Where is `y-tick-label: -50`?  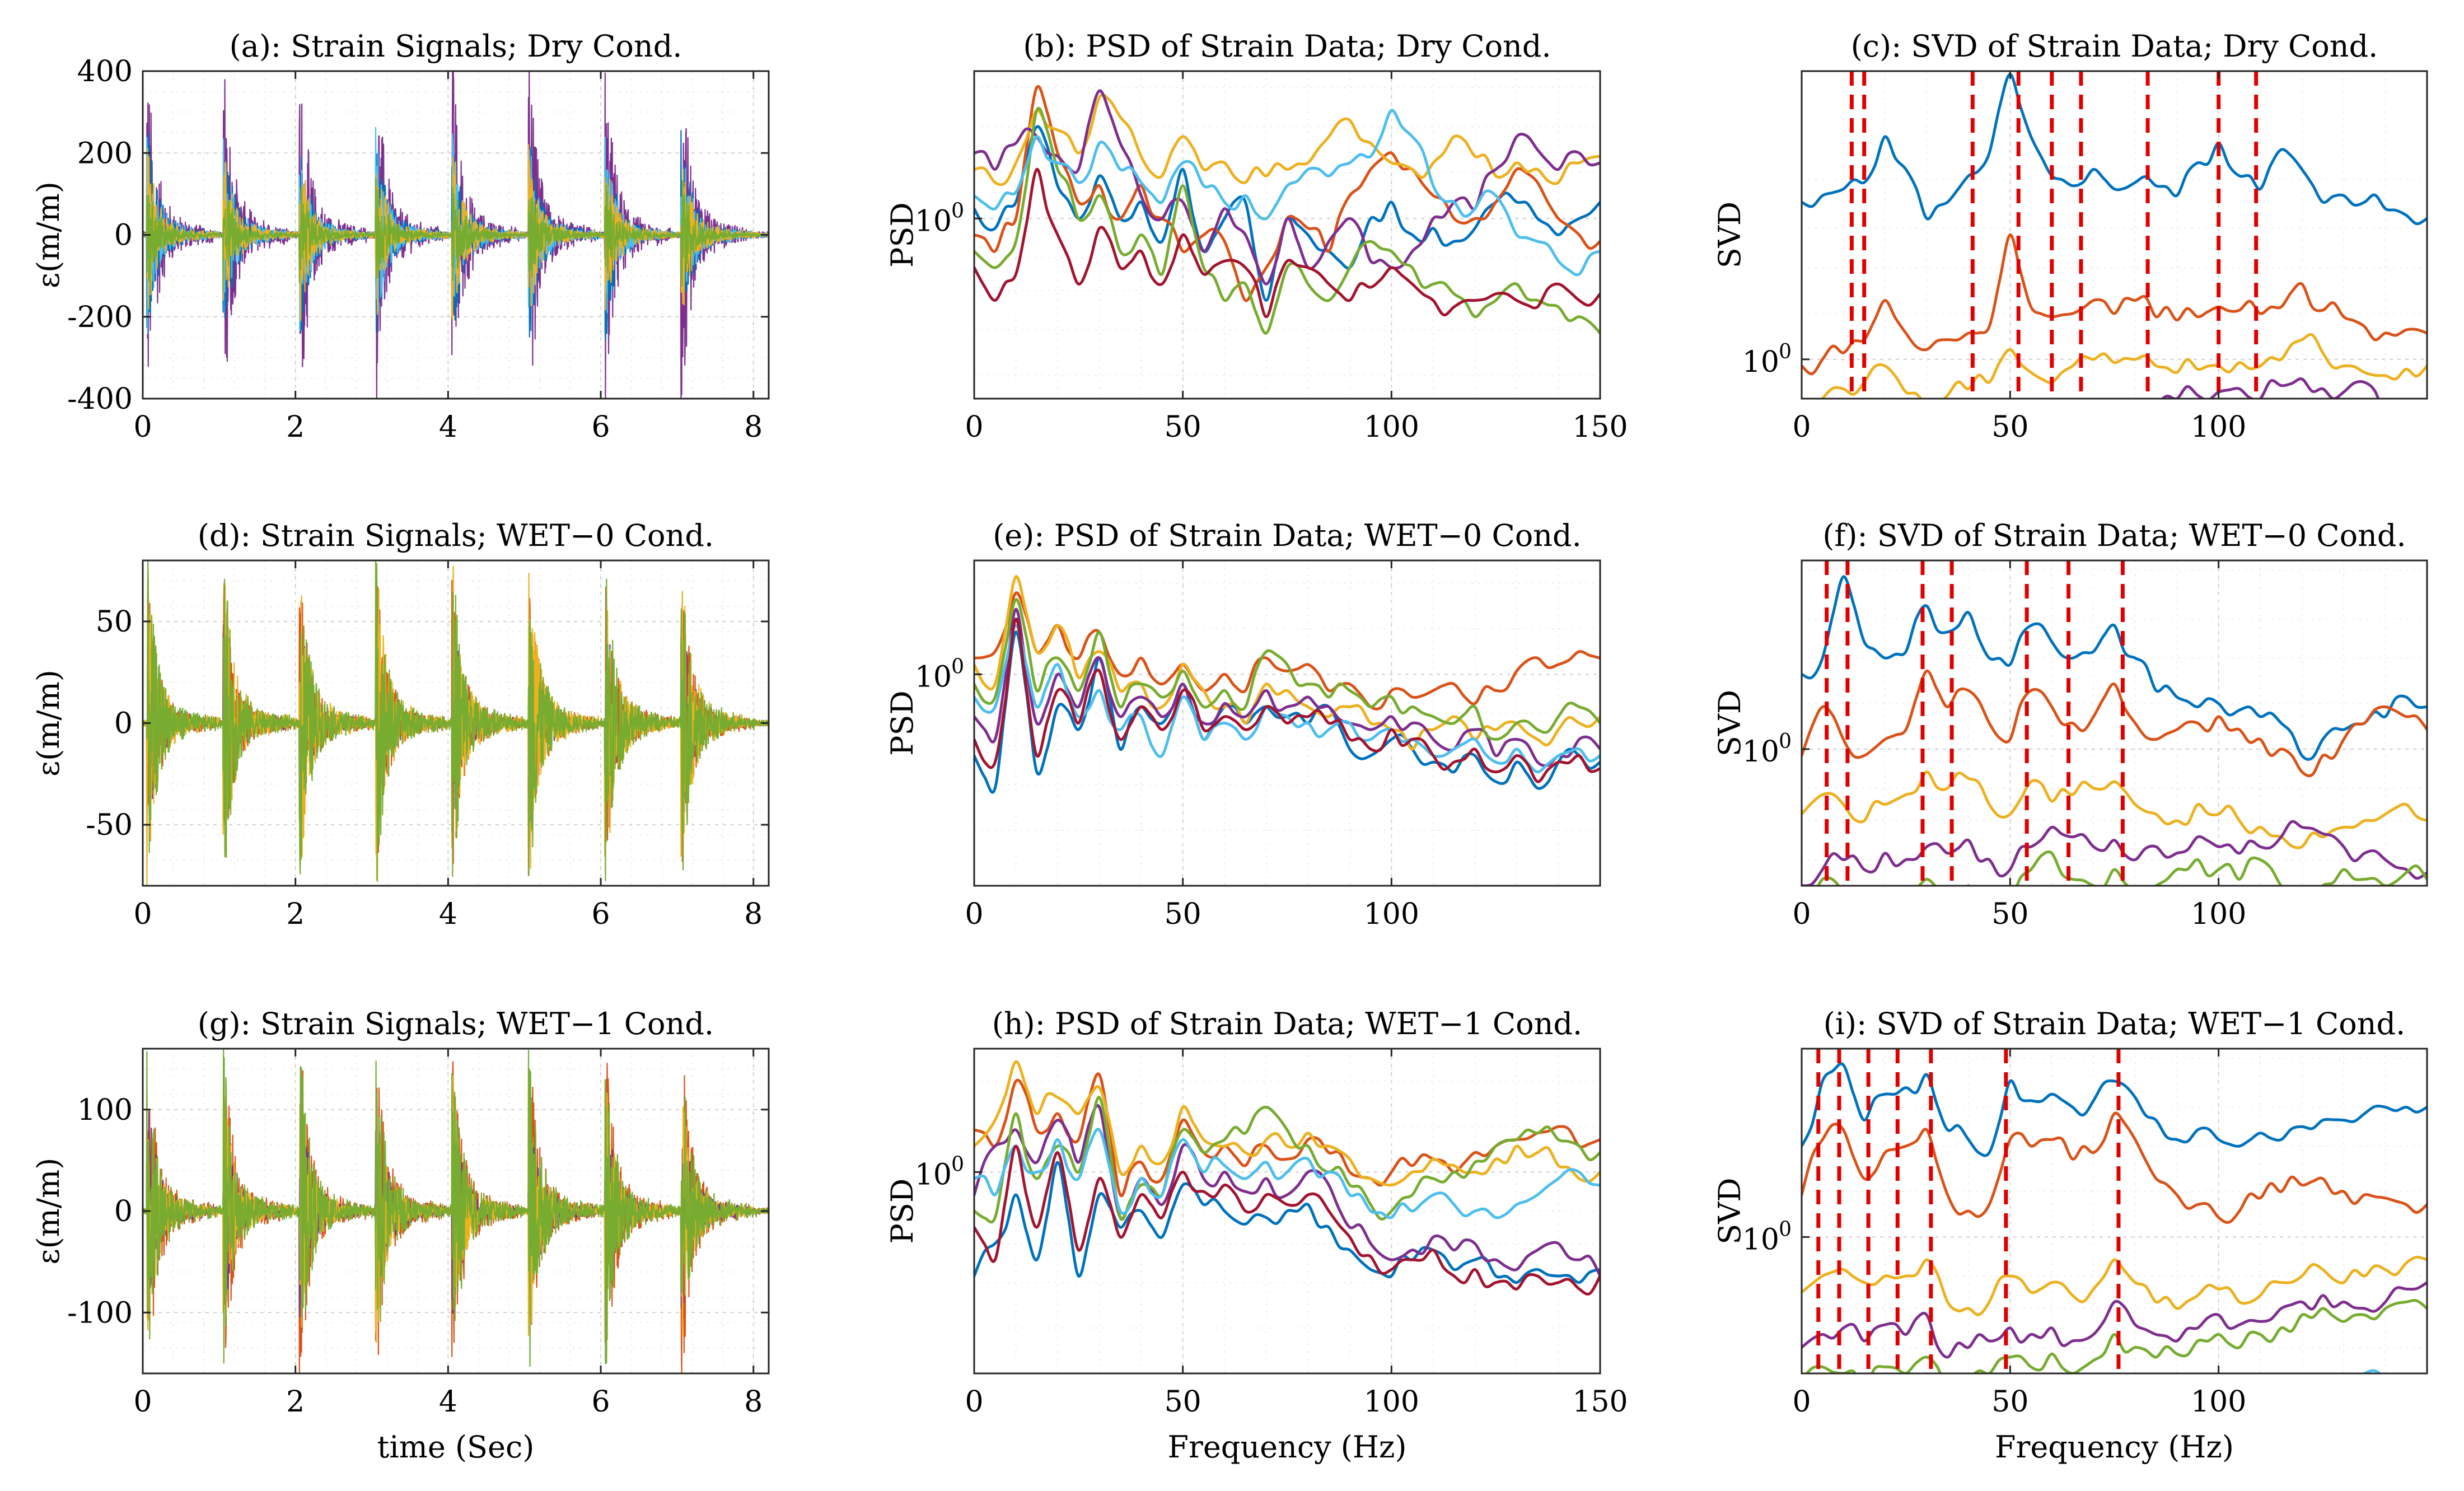
y-tick-label: -50 is located at coordinates (109, 825).